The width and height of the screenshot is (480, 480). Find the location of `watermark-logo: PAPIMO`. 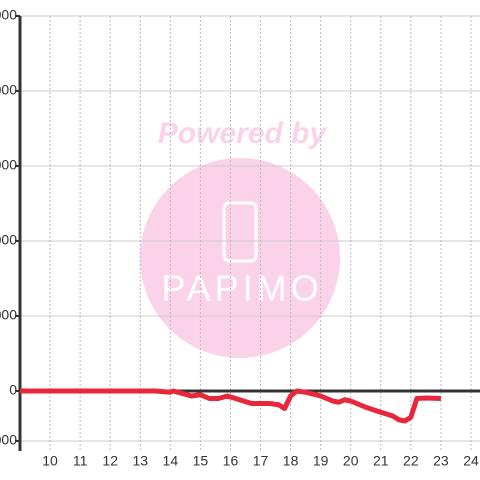

watermark-logo: PAPIMO is located at coordinates (241, 288).